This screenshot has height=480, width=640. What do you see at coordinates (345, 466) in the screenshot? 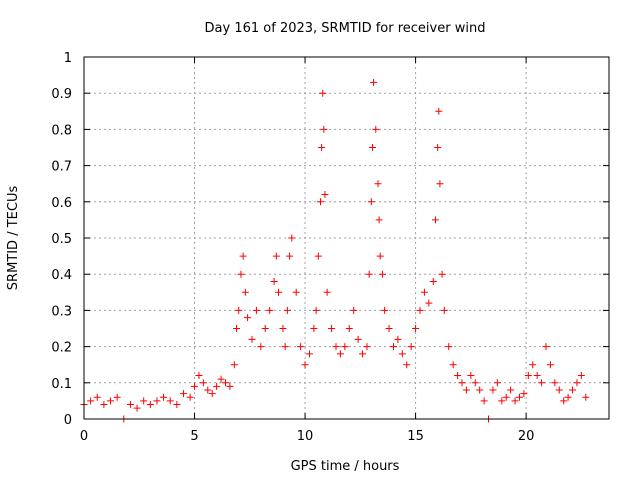
I see `x-axis-label: GPS time / hours` at bounding box center [345, 466].